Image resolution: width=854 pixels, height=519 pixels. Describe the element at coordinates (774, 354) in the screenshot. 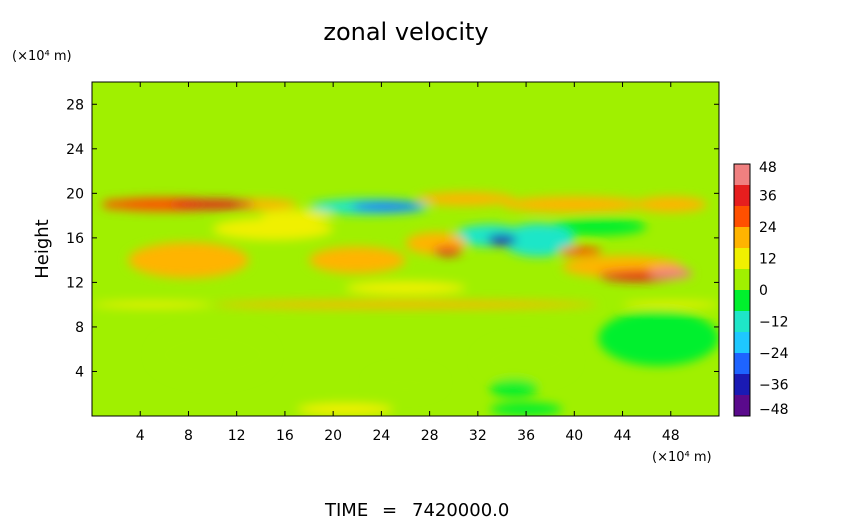

I see `colorbar-tick-label: −24` at that location.